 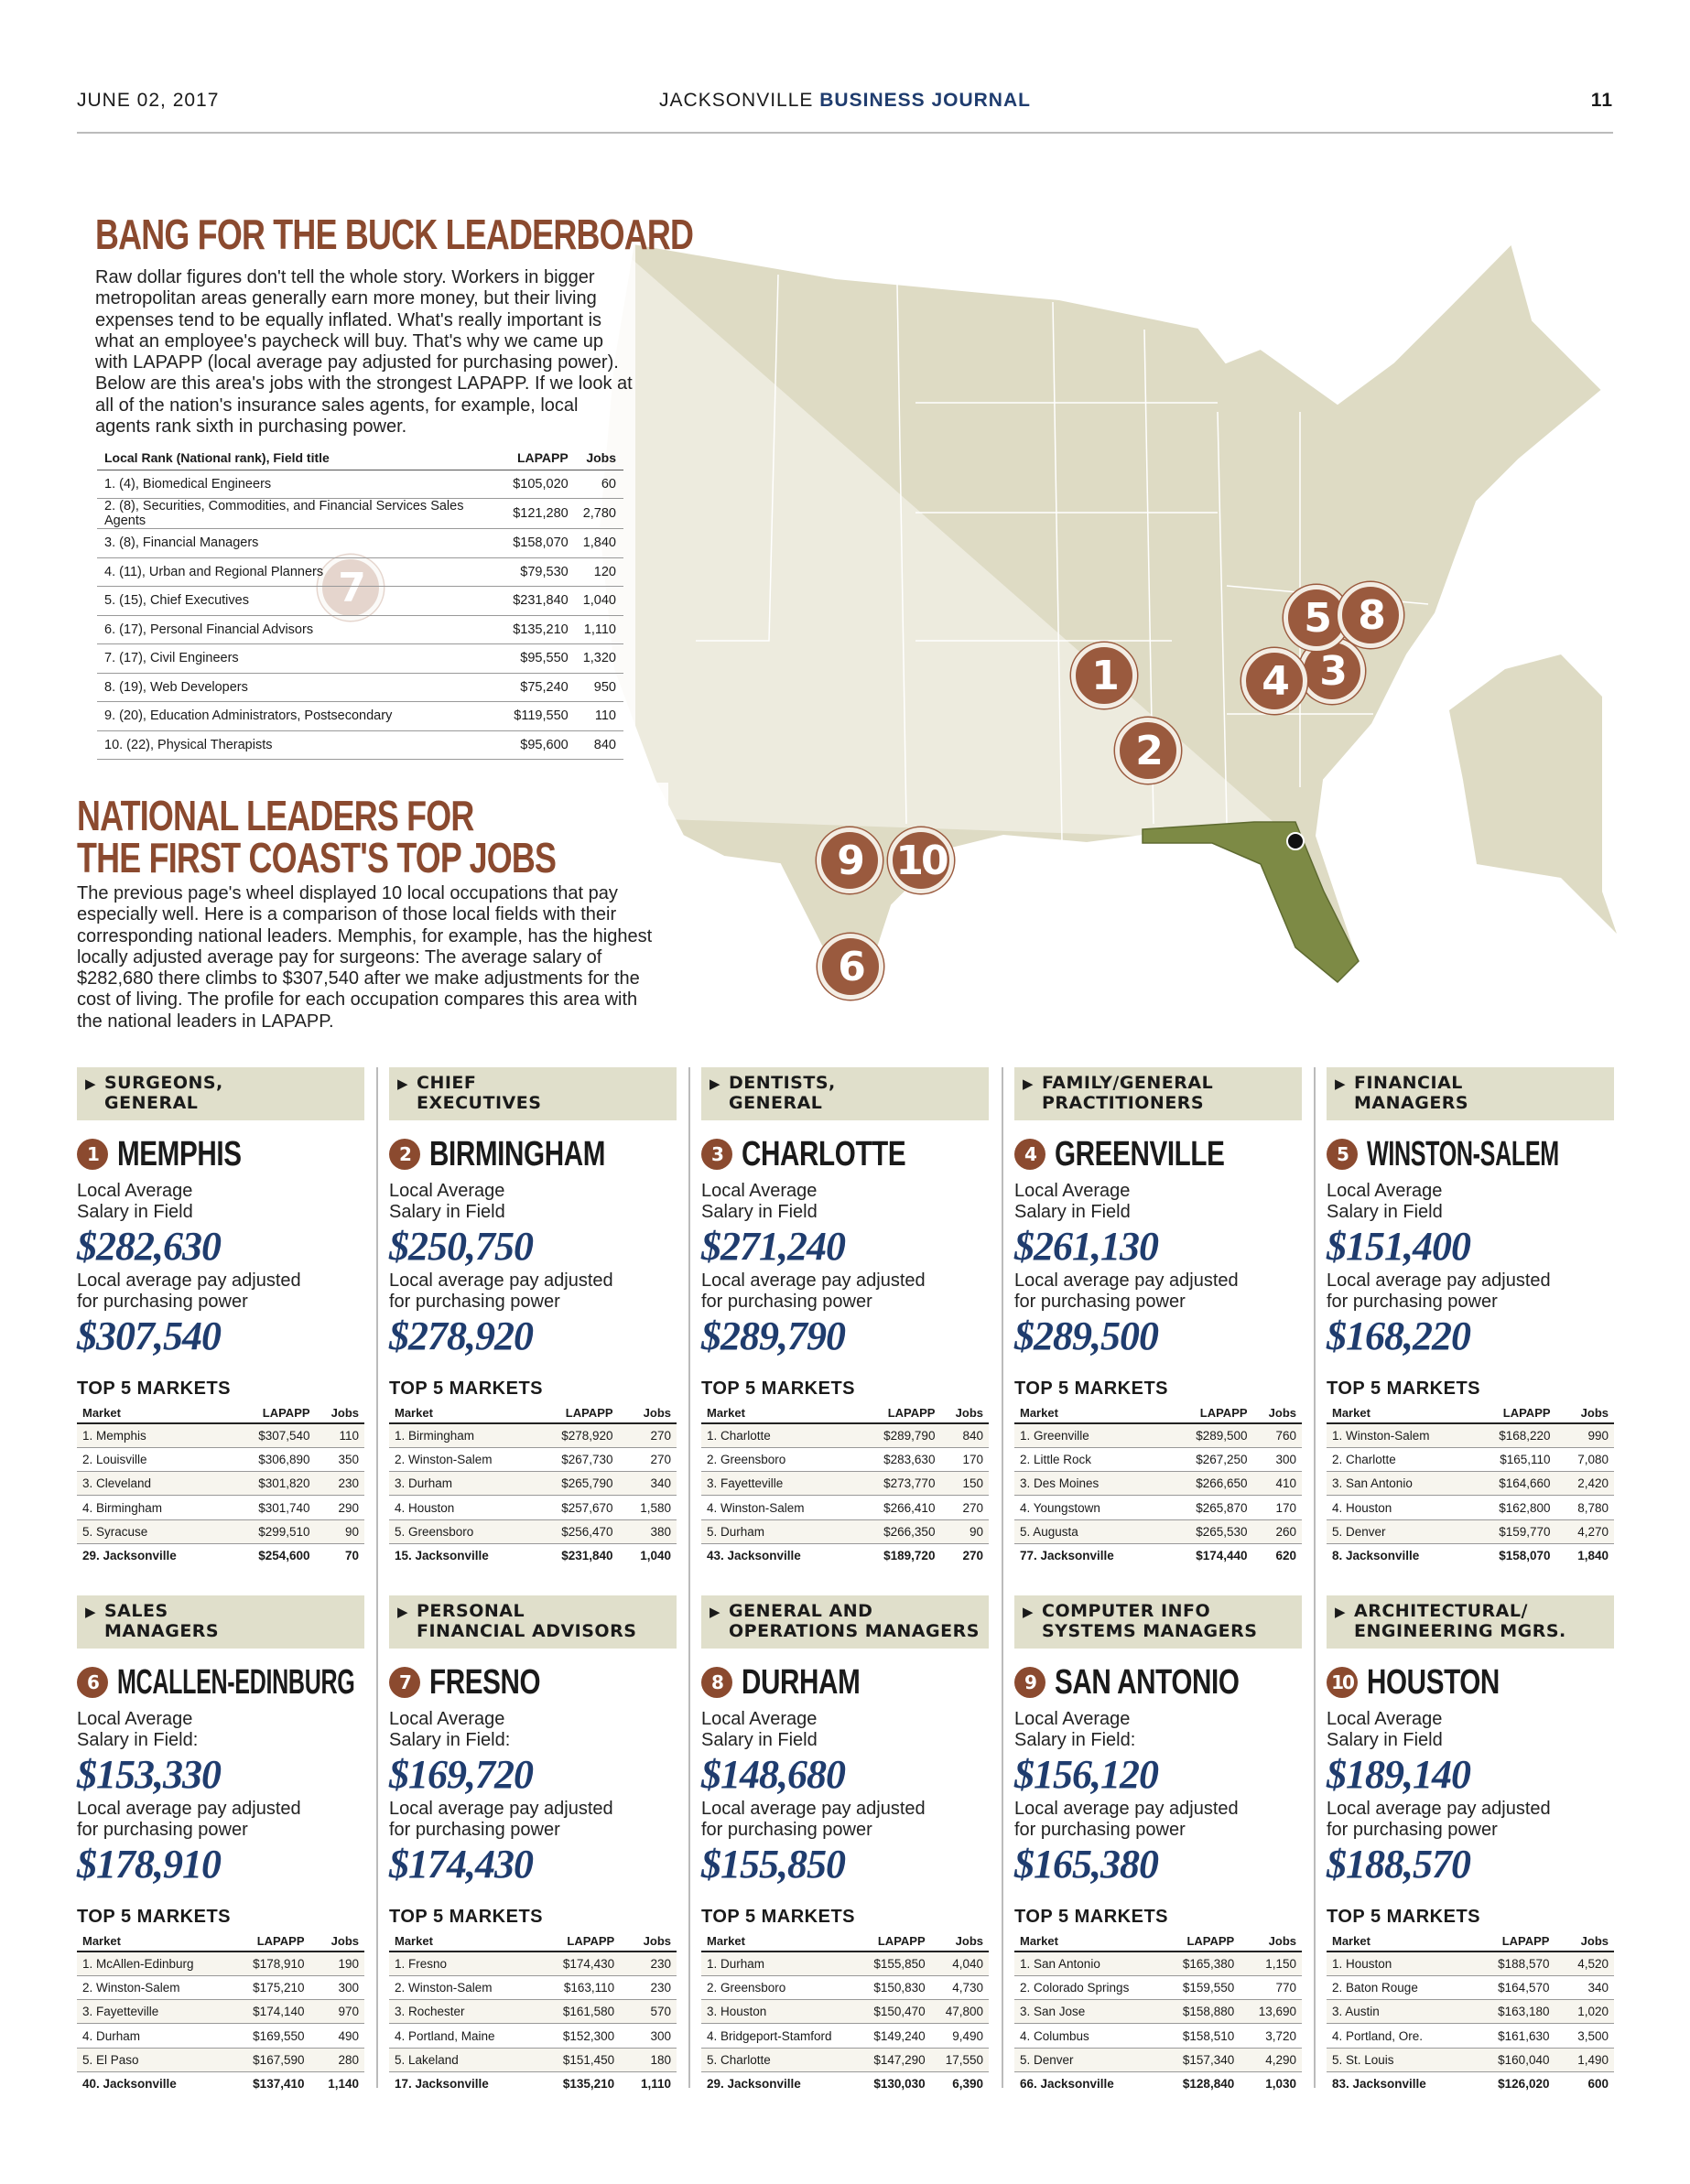 I want to click on table-row: 4. Houston $162,800 8,780, so click(x=1470, y=1507).